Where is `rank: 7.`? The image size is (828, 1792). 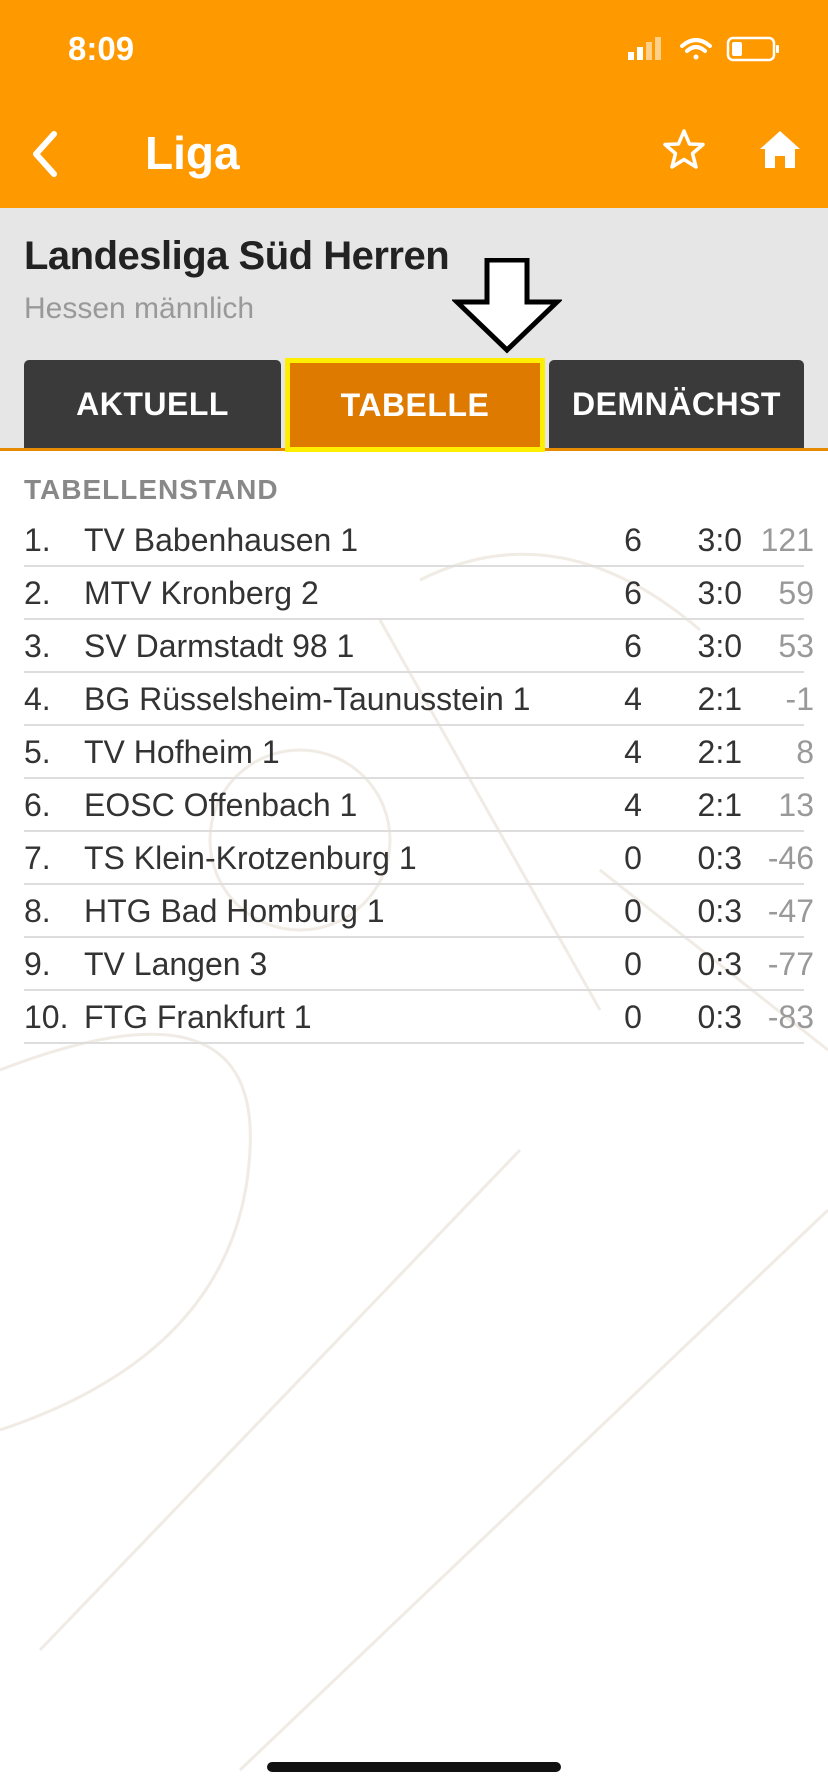
rank: 7. is located at coordinates (37, 858).